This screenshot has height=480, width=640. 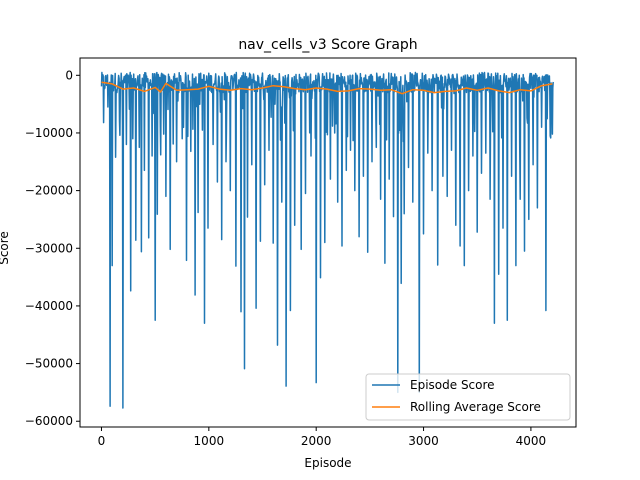 I want to click on y-tick-label: −60000, so click(x=49, y=421).